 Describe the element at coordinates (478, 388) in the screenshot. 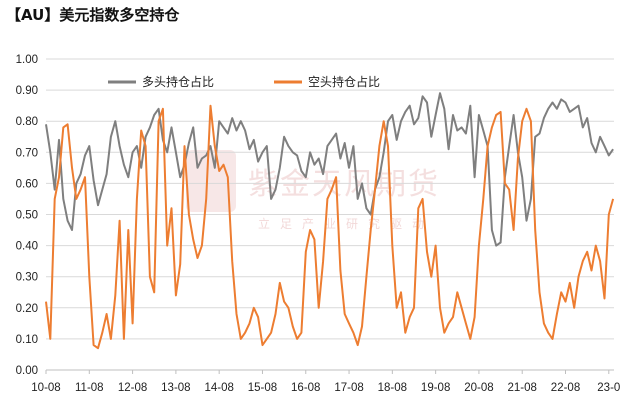

I see `x-tick-label: 20-08` at that location.